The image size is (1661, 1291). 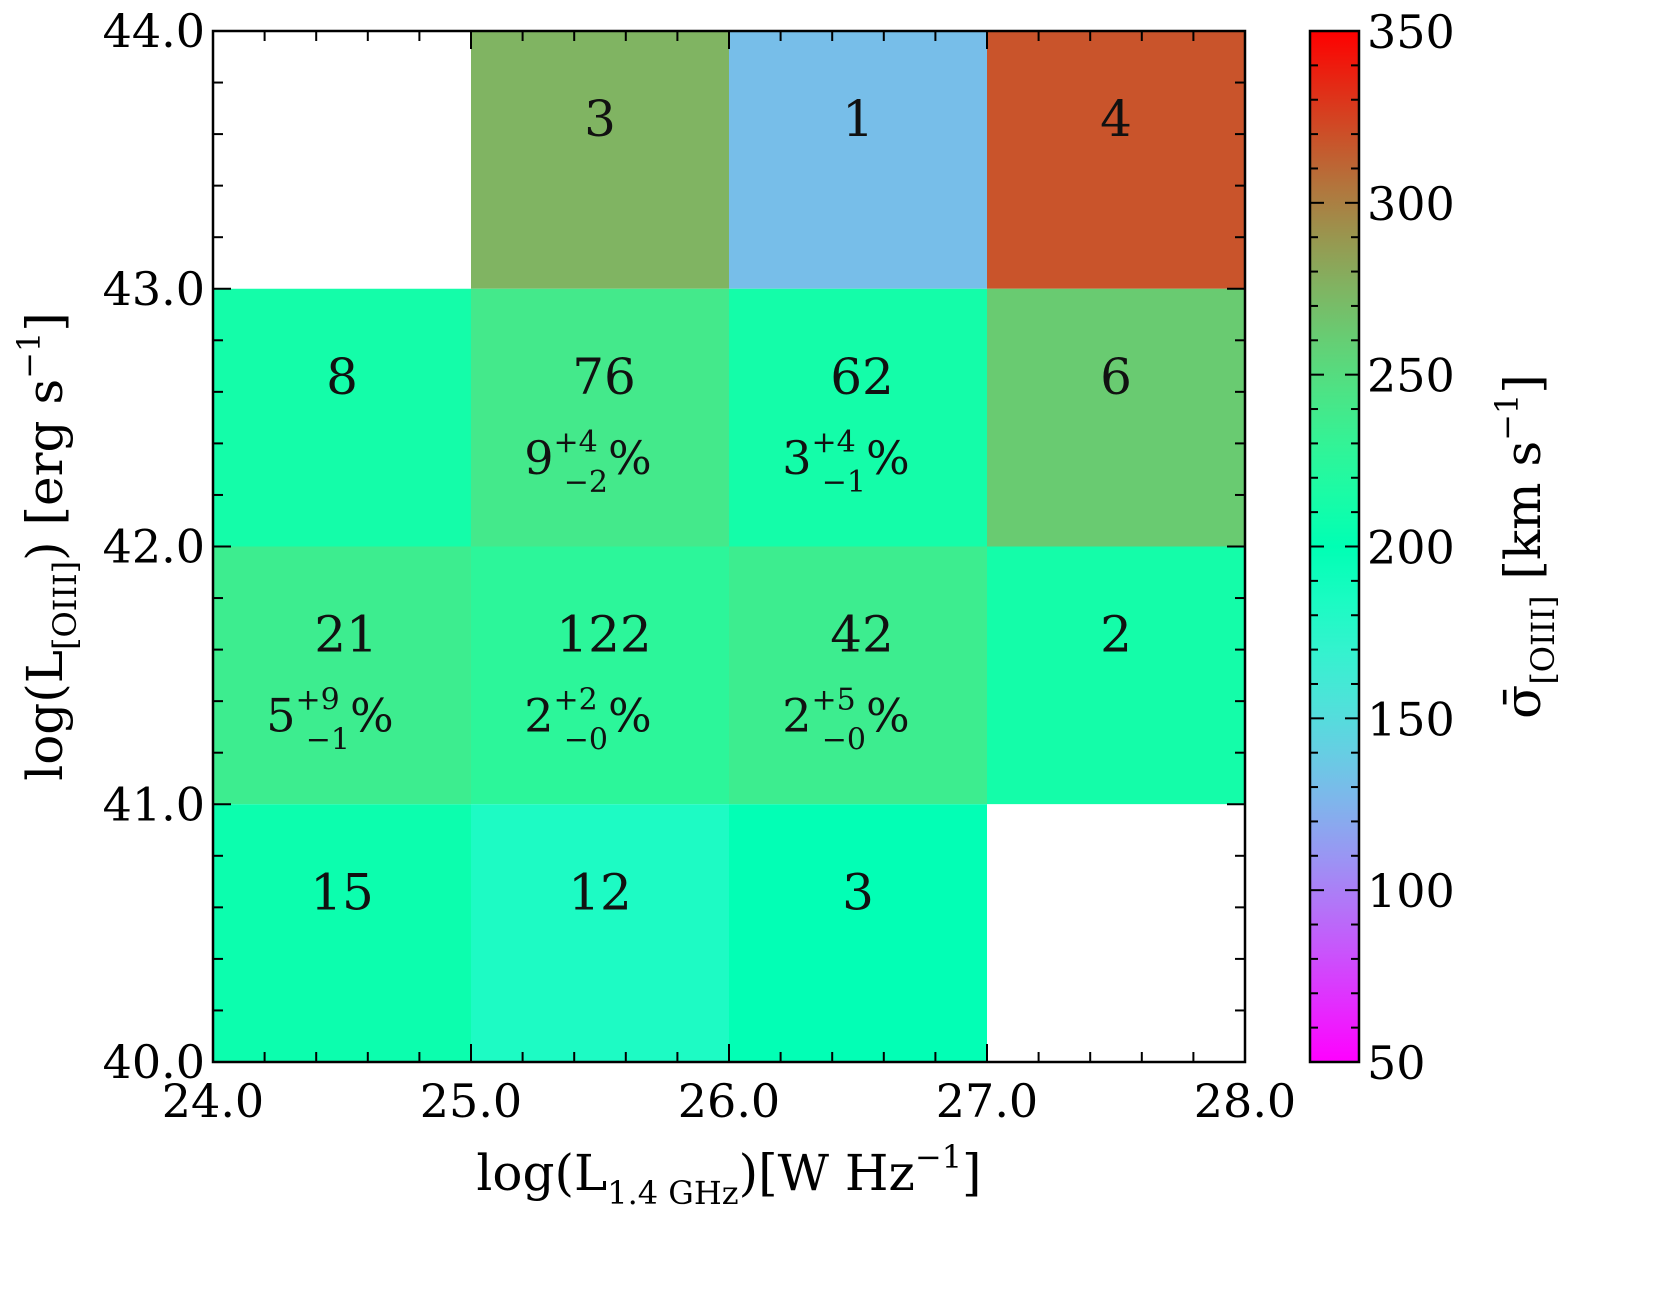 What do you see at coordinates (154, 804) in the screenshot?
I see `y-tick-label: 41.0` at bounding box center [154, 804].